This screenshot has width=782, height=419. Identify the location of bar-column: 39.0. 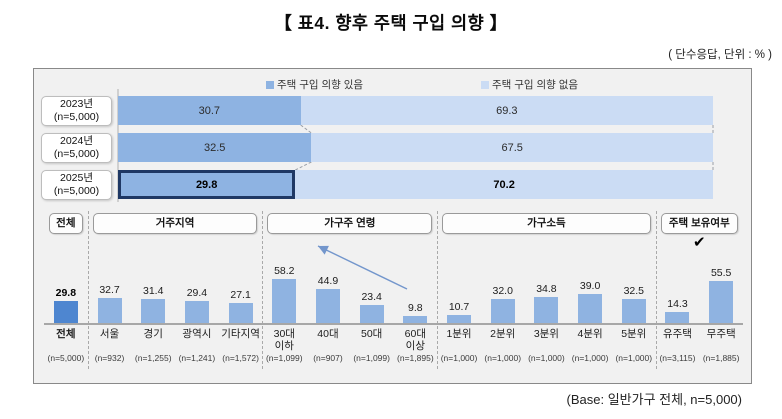
(590, 292).